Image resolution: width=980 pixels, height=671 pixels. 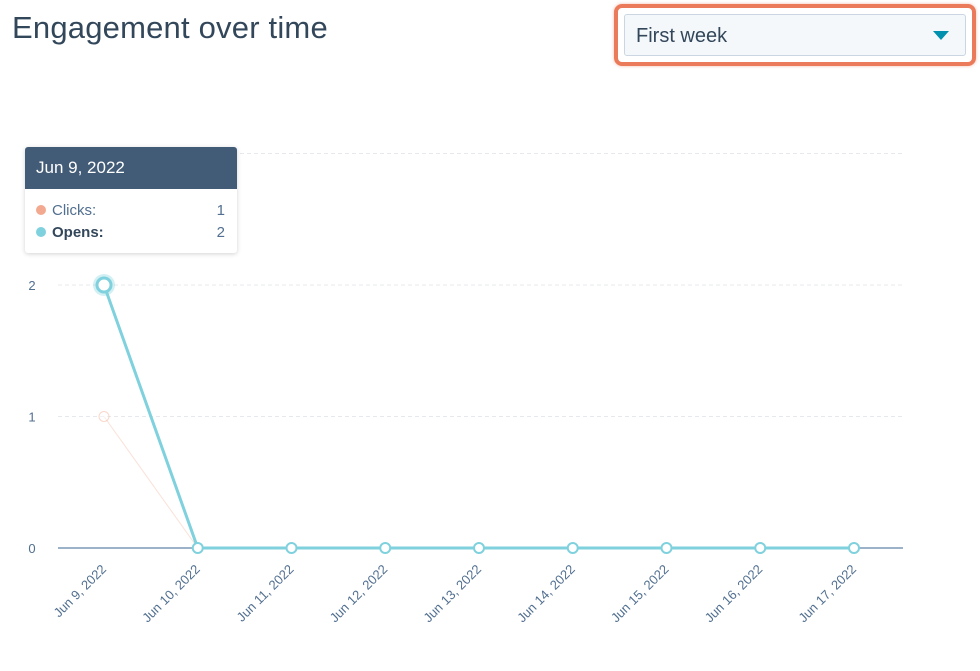 I want to click on y-tick-label: 0, so click(x=31, y=548).